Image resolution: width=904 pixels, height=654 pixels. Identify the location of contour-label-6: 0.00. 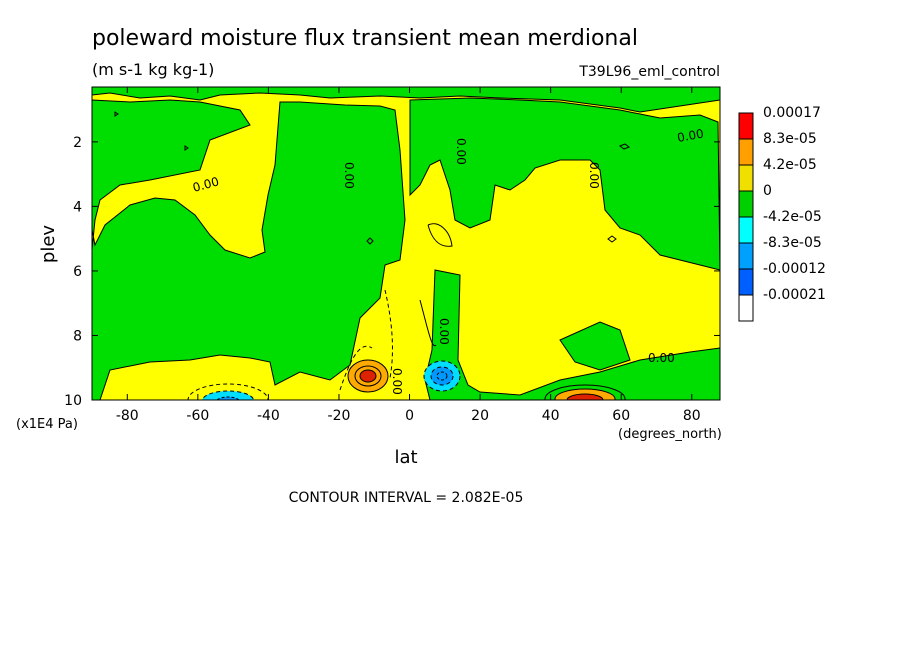
(594, 175).